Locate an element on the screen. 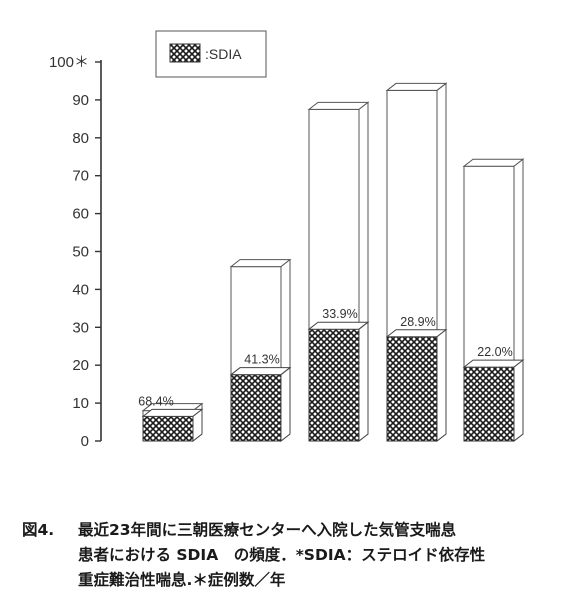 This screenshot has height=606, width=580. y-axis: 0 10 20 30 40 50 60 70 80 90 100＊ is located at coordinates (75, 252).